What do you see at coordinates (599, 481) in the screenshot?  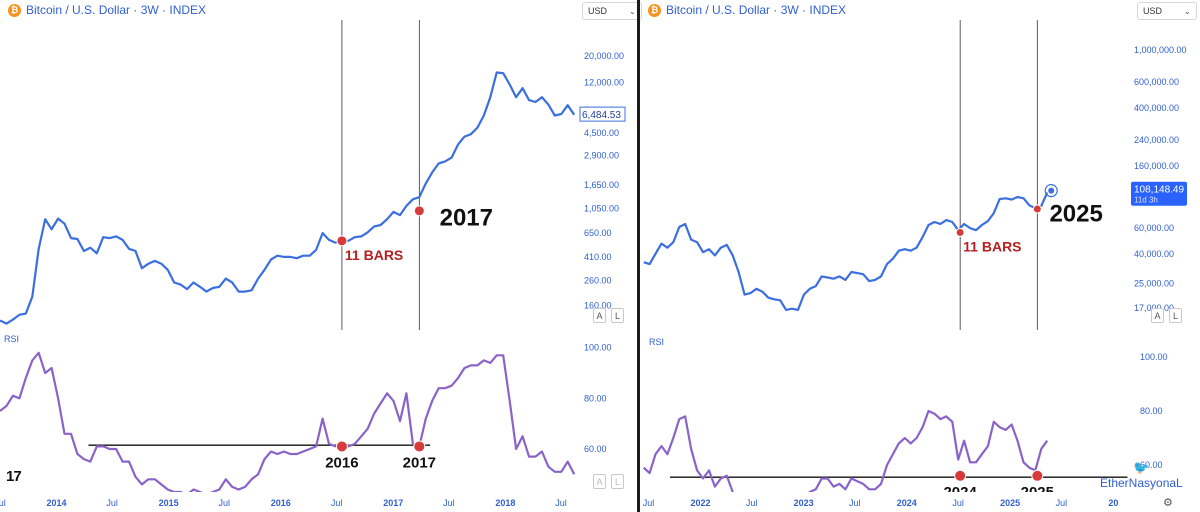 I see `rsi-auto-scale-button: A` at bounding box center [599, 481].